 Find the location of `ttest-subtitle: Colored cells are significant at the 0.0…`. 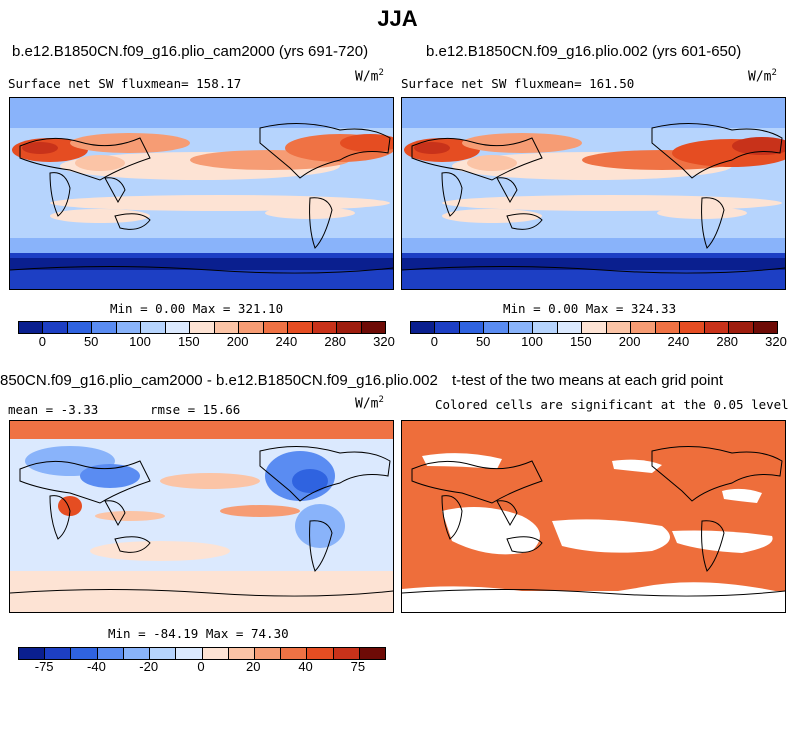

ttest-subtitle: Colored cells are significant at the 0.0… is located at coordinates (612, 404).